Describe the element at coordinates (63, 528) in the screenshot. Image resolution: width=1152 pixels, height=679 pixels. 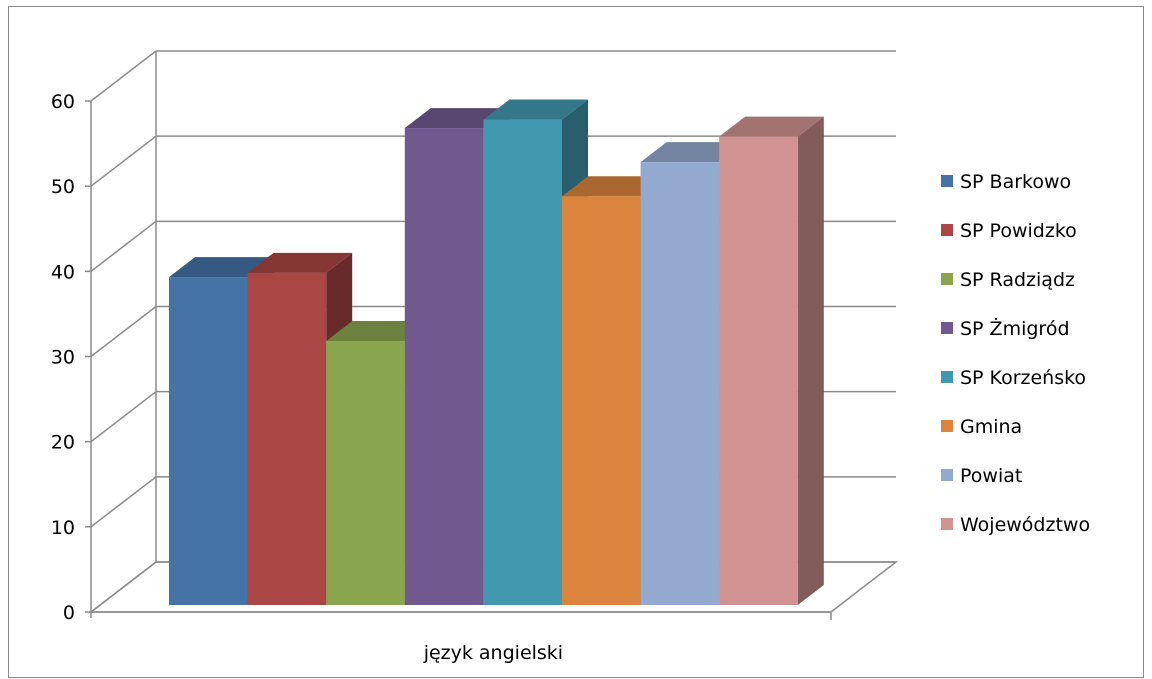
I see `y-tick-label: 10` at that location.